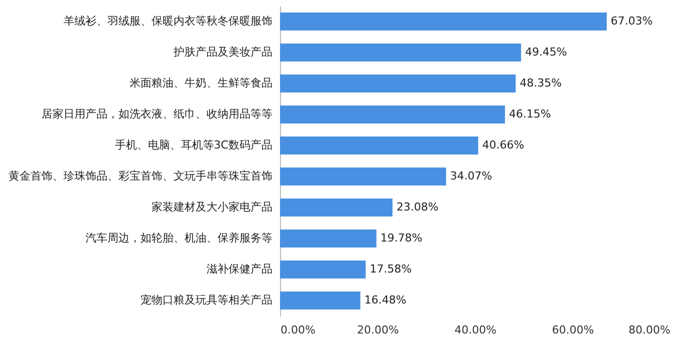 Image resolution: width=700 pixels, height=343 pixels. I want to click on data-label: 46.15%, so click(529, 114).